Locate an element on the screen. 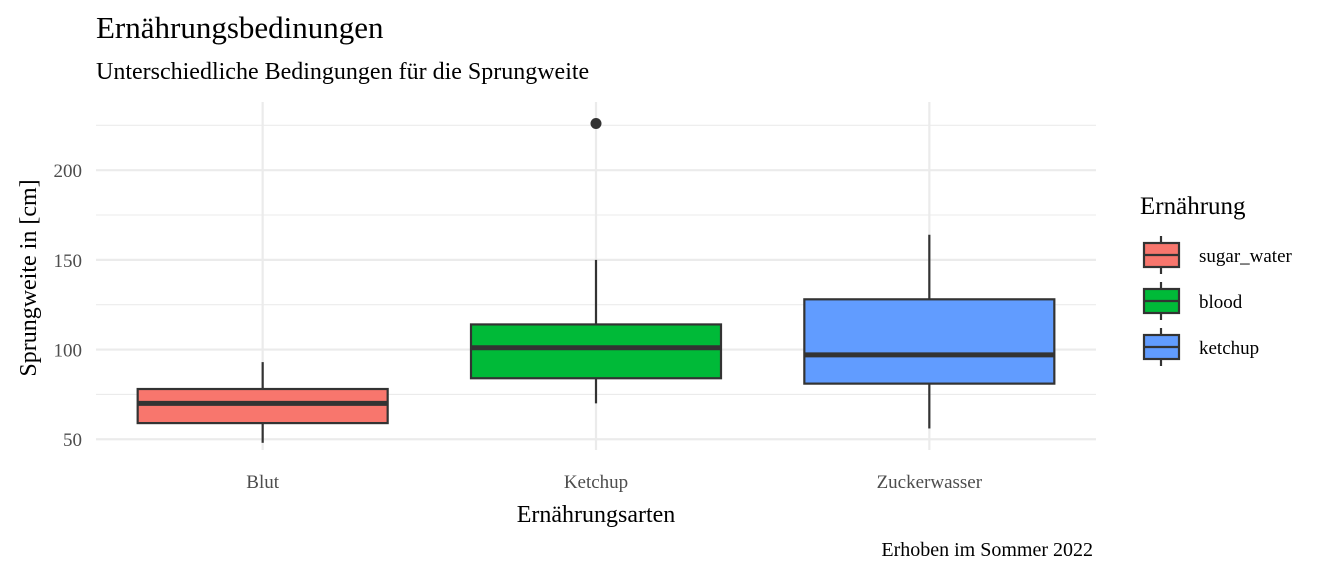 This screenshot has width=1344, height=576. chart-caption: Erhoben im Sommer 2022 is located at coordinates (987, 550).